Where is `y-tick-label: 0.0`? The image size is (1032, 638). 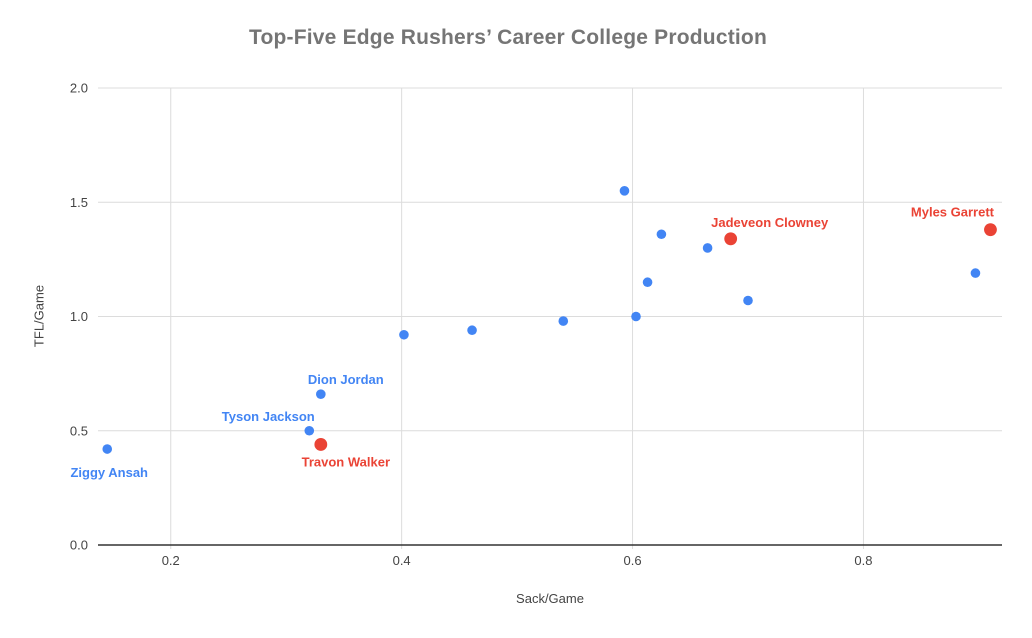 y-tick-label: 0.0 is located at coordinates (79, 545).